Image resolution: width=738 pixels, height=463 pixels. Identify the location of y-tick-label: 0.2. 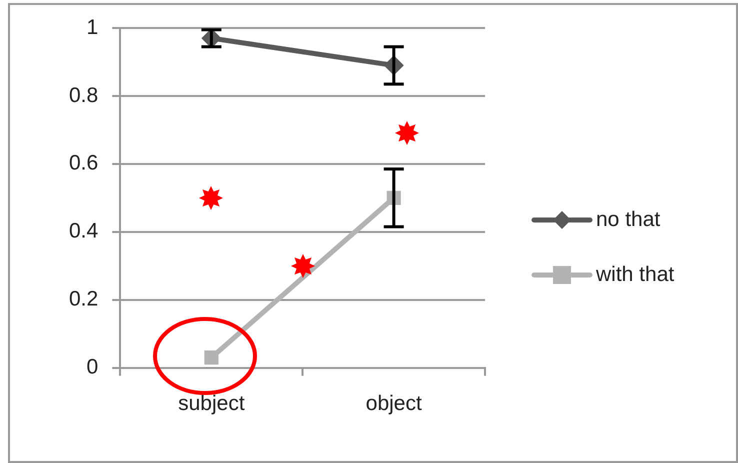
(83, 299).